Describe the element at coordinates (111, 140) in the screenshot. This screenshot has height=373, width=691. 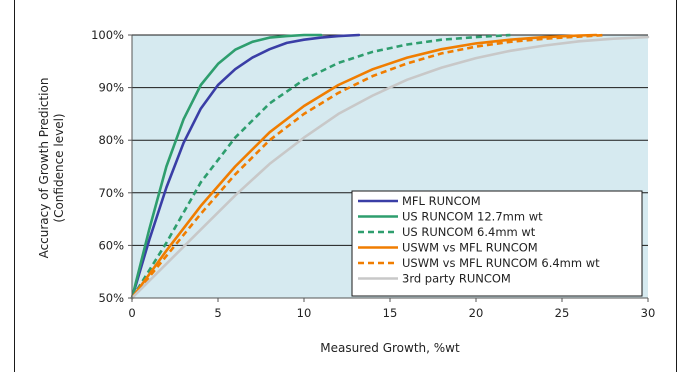
I see `y-tick-label: 80%` at that location.